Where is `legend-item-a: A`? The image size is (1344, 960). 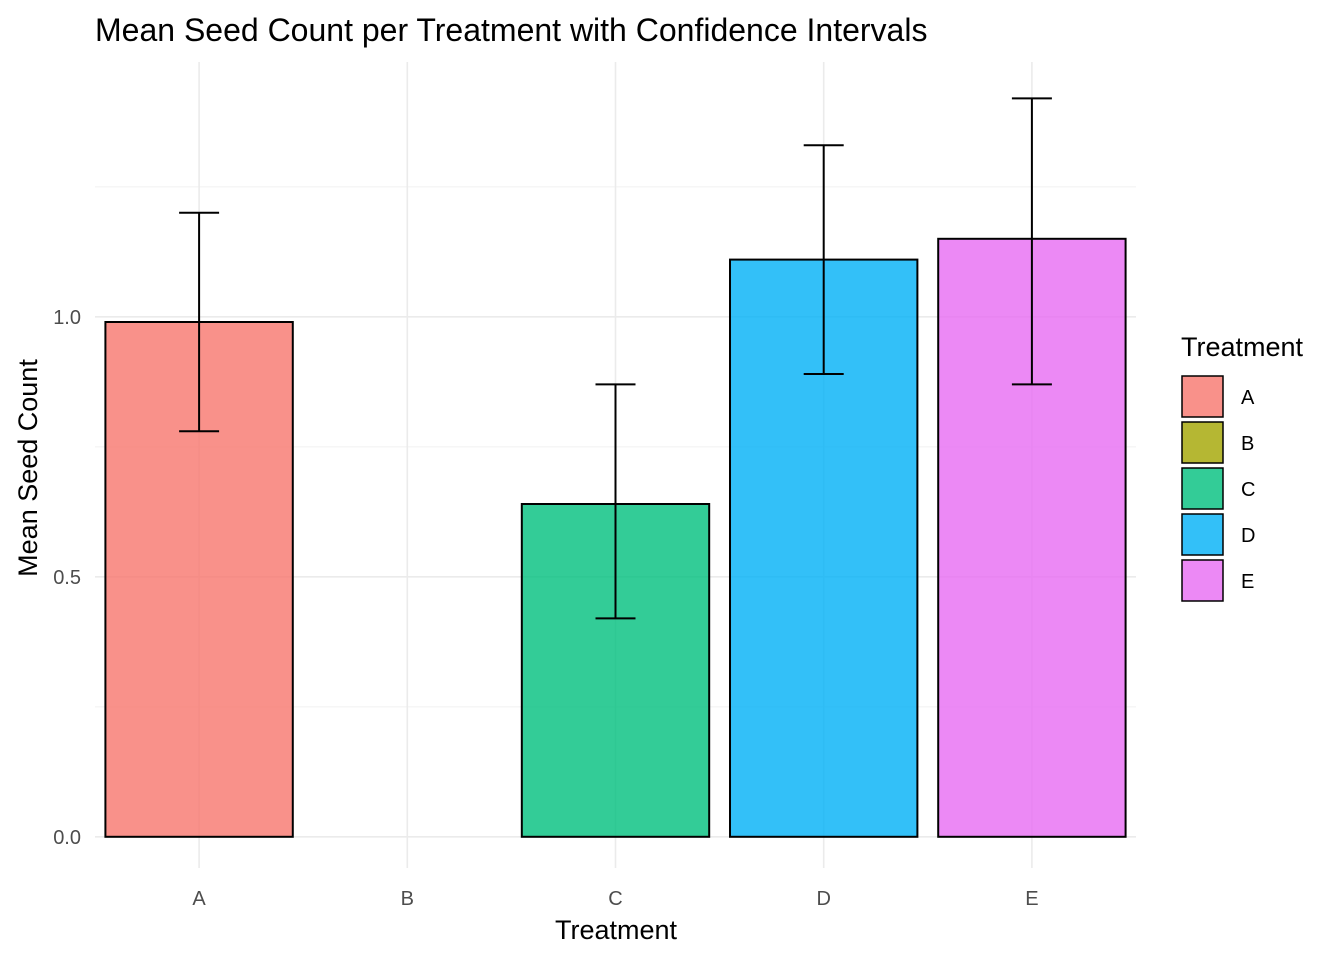 legend-item-a: A is located at coordinates (1218, 396).